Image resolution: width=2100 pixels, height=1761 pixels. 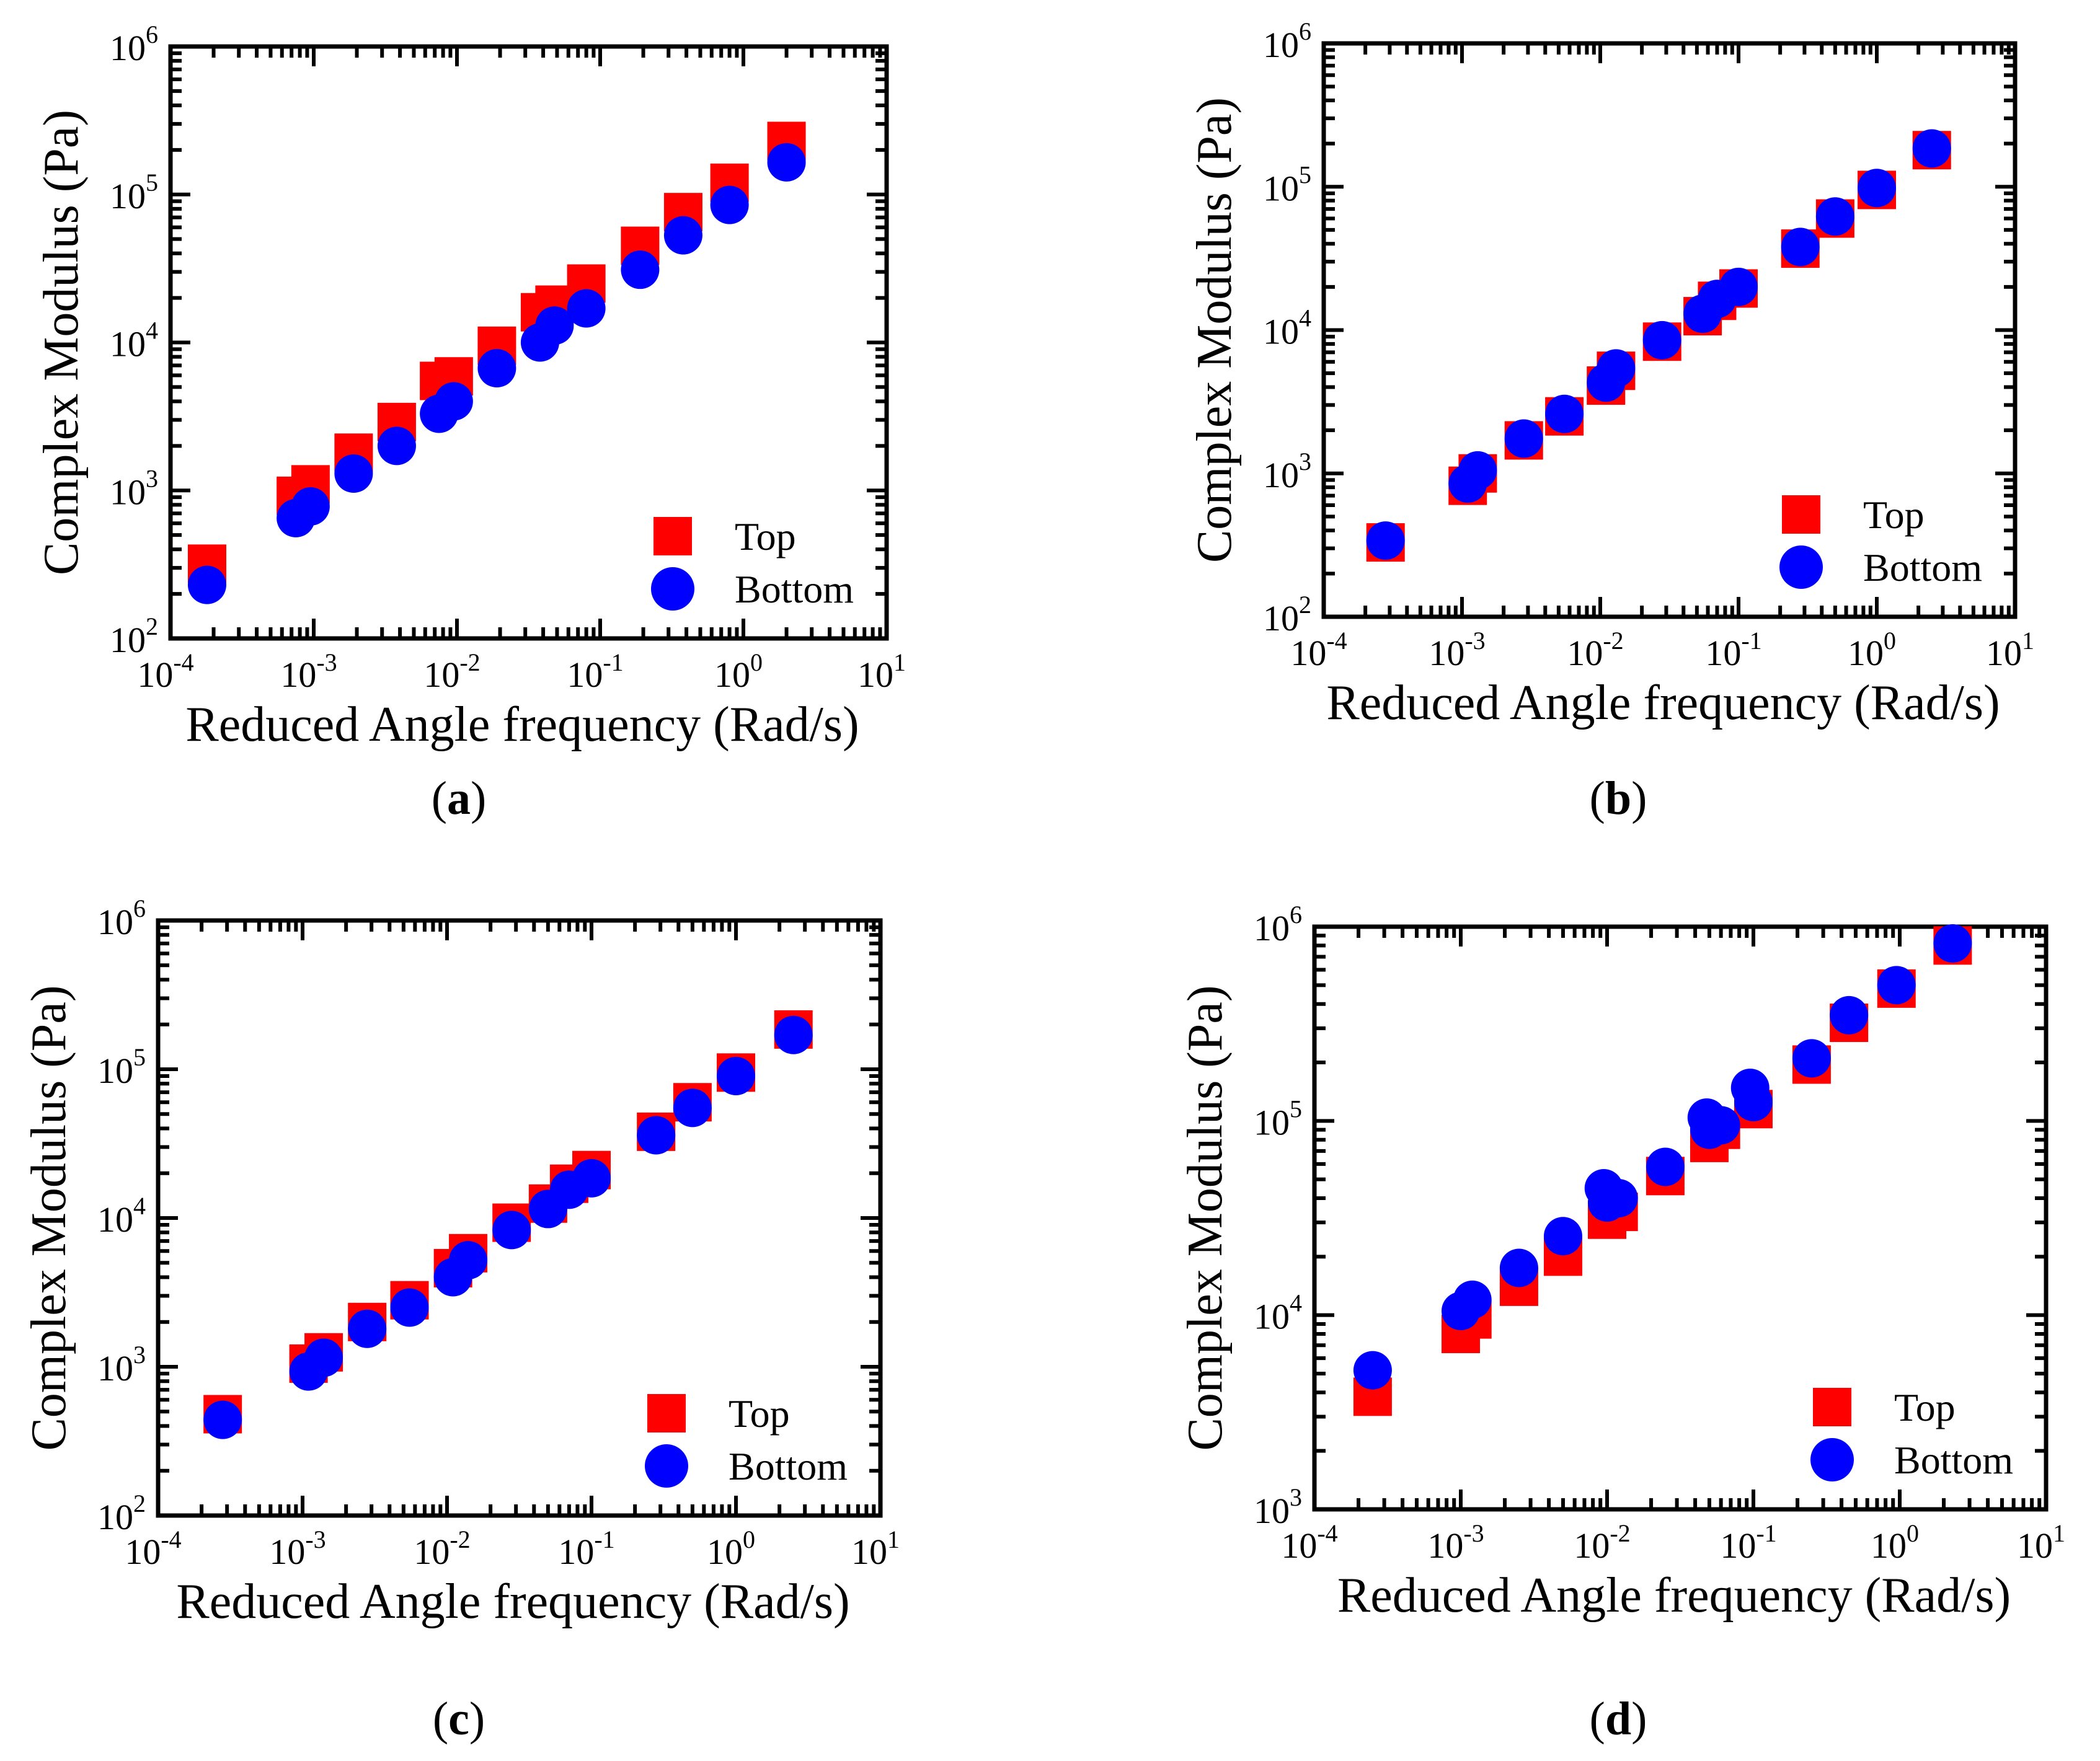 I want to click on panel-label-b: (b), so click(x=1618, y=798).